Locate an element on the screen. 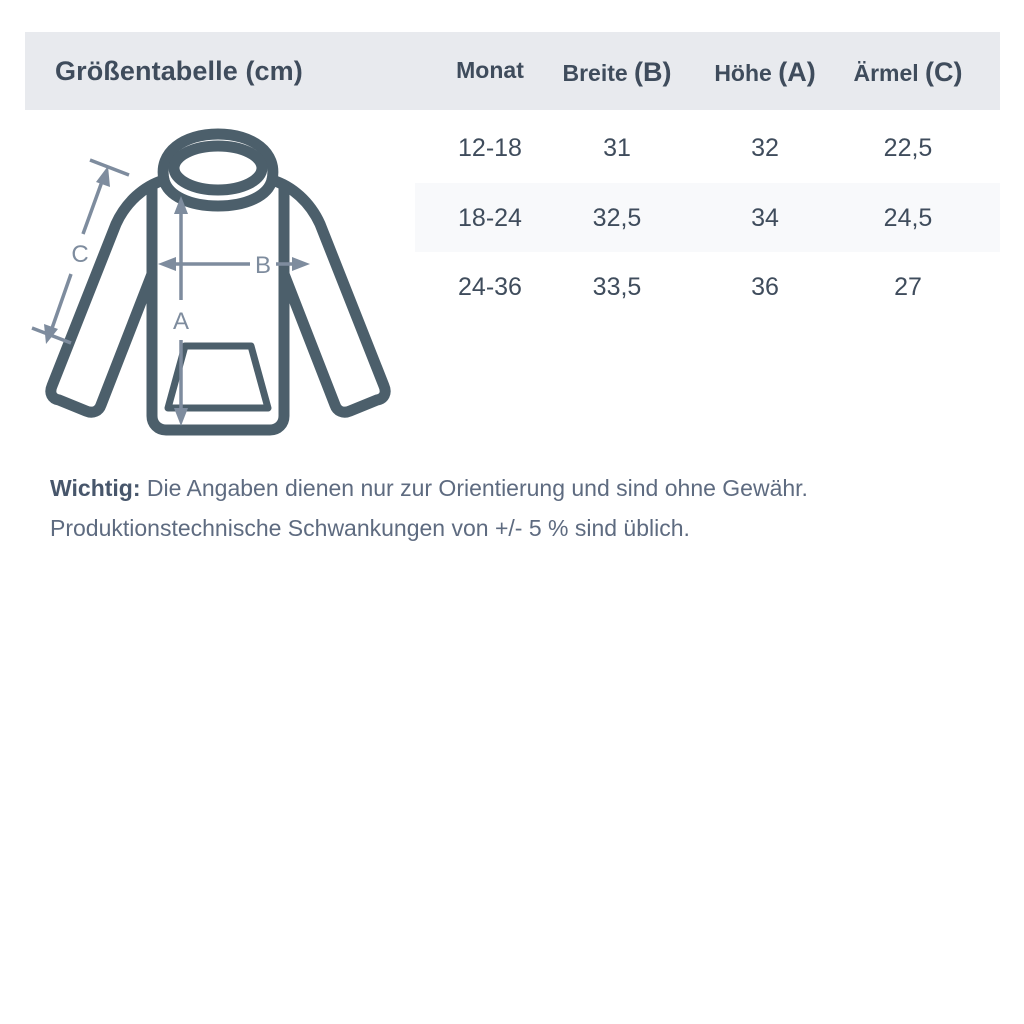 This screenshot has width=1024, height=1024. measure-c-arrow is located at coordinates (80, 251).